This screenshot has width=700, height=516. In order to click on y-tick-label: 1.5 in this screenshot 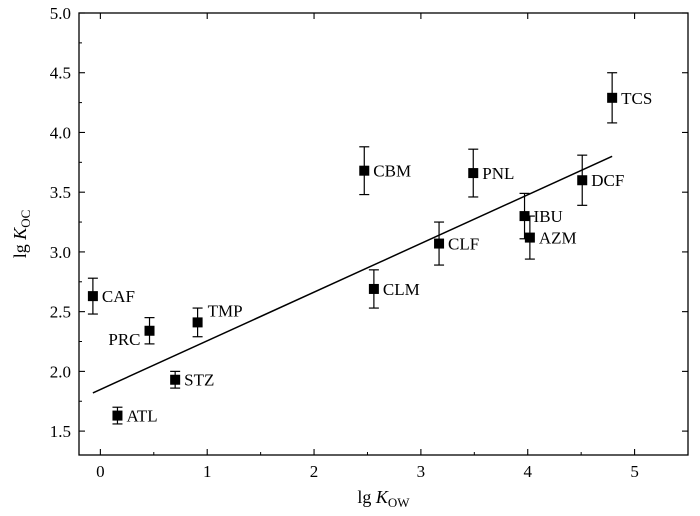, I will do `click(60, 431)`.